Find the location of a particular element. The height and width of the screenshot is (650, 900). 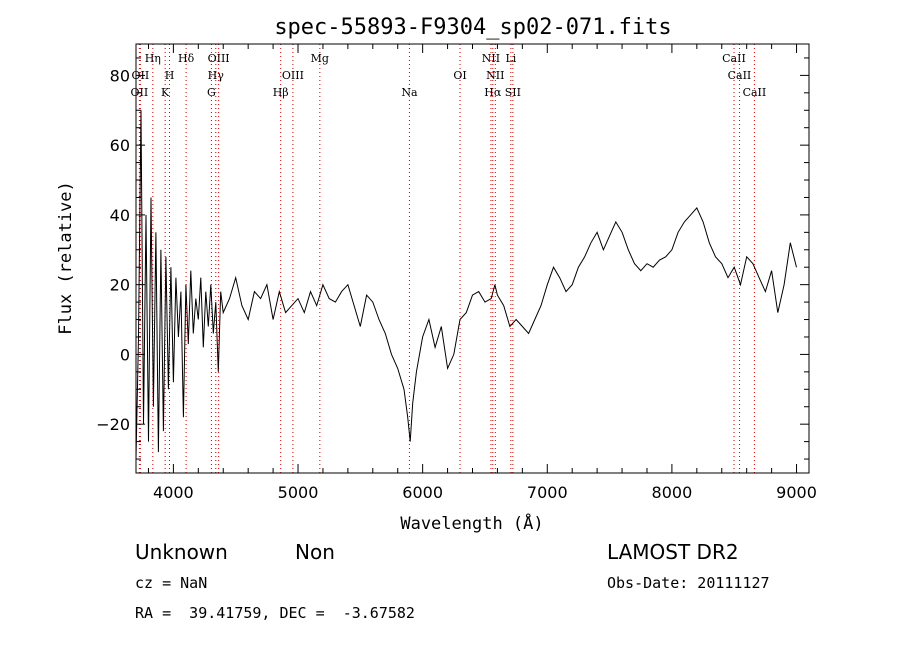

spectral-line-label: Hα is located at coordinates (493, 92).